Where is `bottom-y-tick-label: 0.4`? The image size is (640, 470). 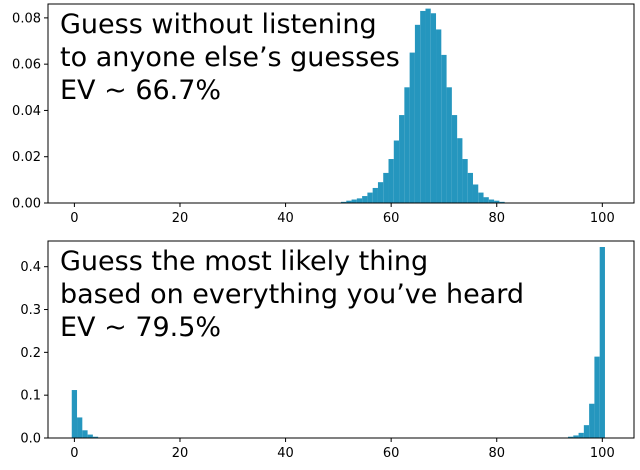 bottom-y-tick-label: 0.4 is located at coordinates (30, 267).